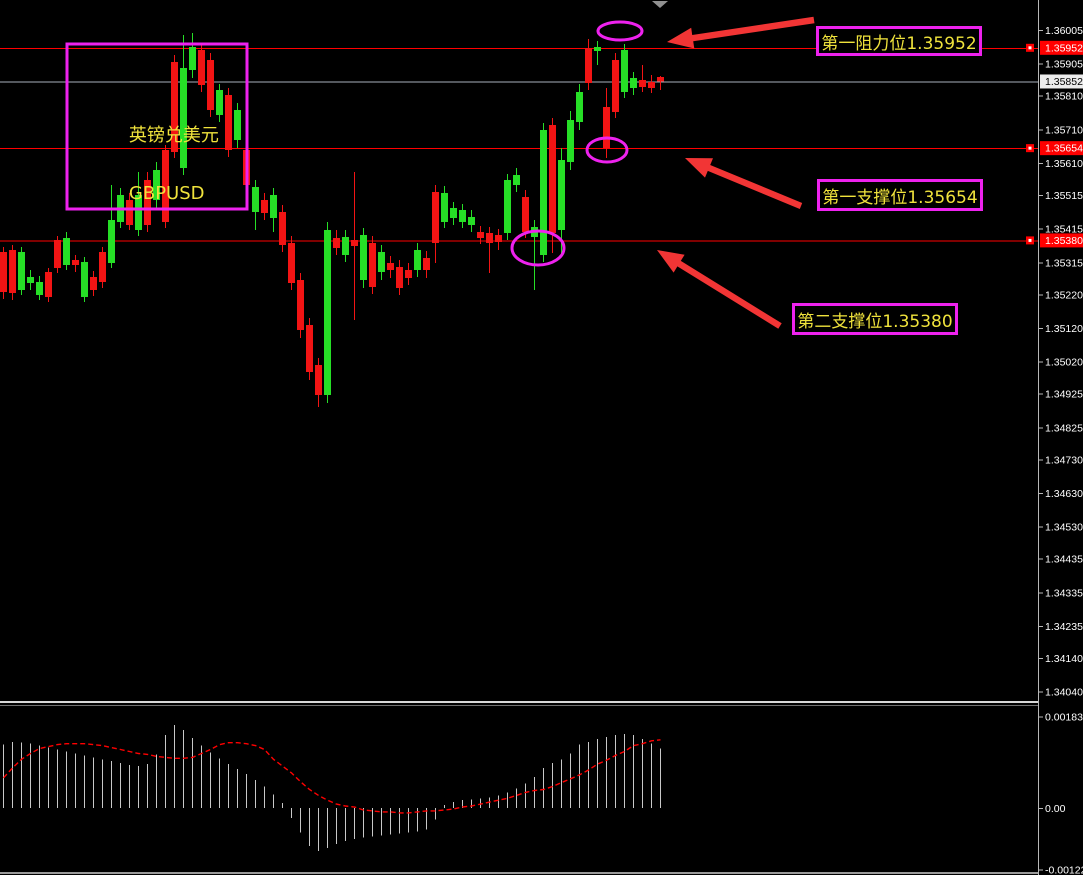 The height and width of the screenshot is (875, 1083). Describe the element at coordinates (900, 197) in the screenshot. I see `support-1-label-text: 第一支撑位1.35654` at that location.